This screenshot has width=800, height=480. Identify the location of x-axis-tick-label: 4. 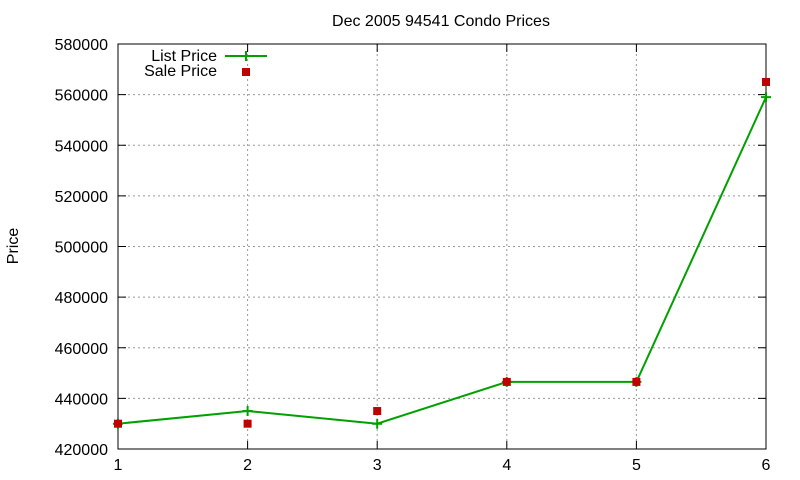
(506, 465).